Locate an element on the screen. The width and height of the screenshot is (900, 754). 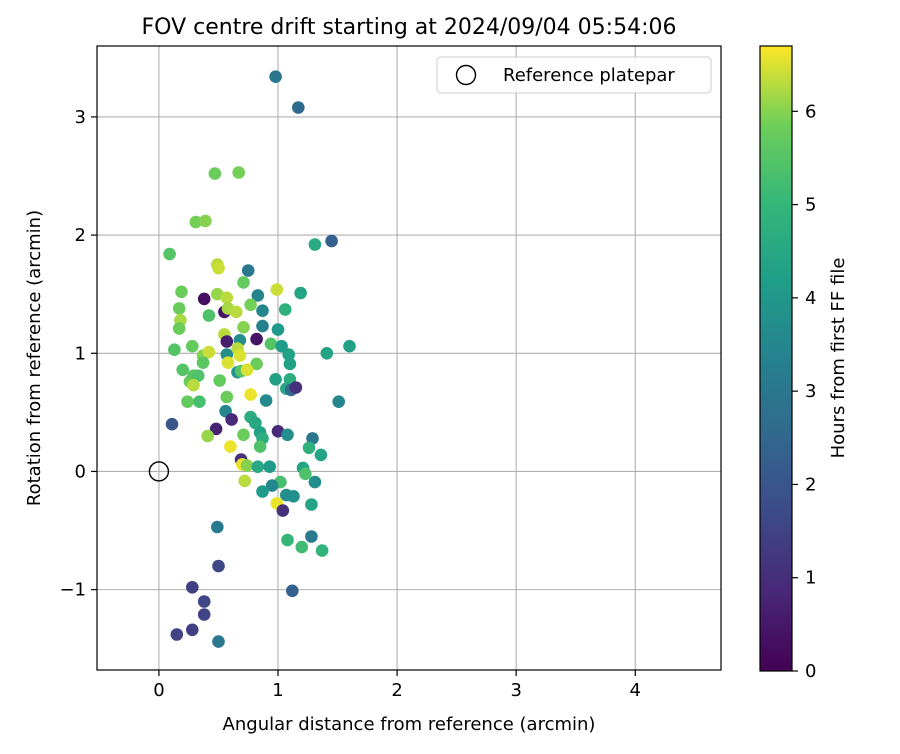
colorbar: 0 1 2 3 4 5 6 Hours from first FF file is located at coordinates (804, 363).